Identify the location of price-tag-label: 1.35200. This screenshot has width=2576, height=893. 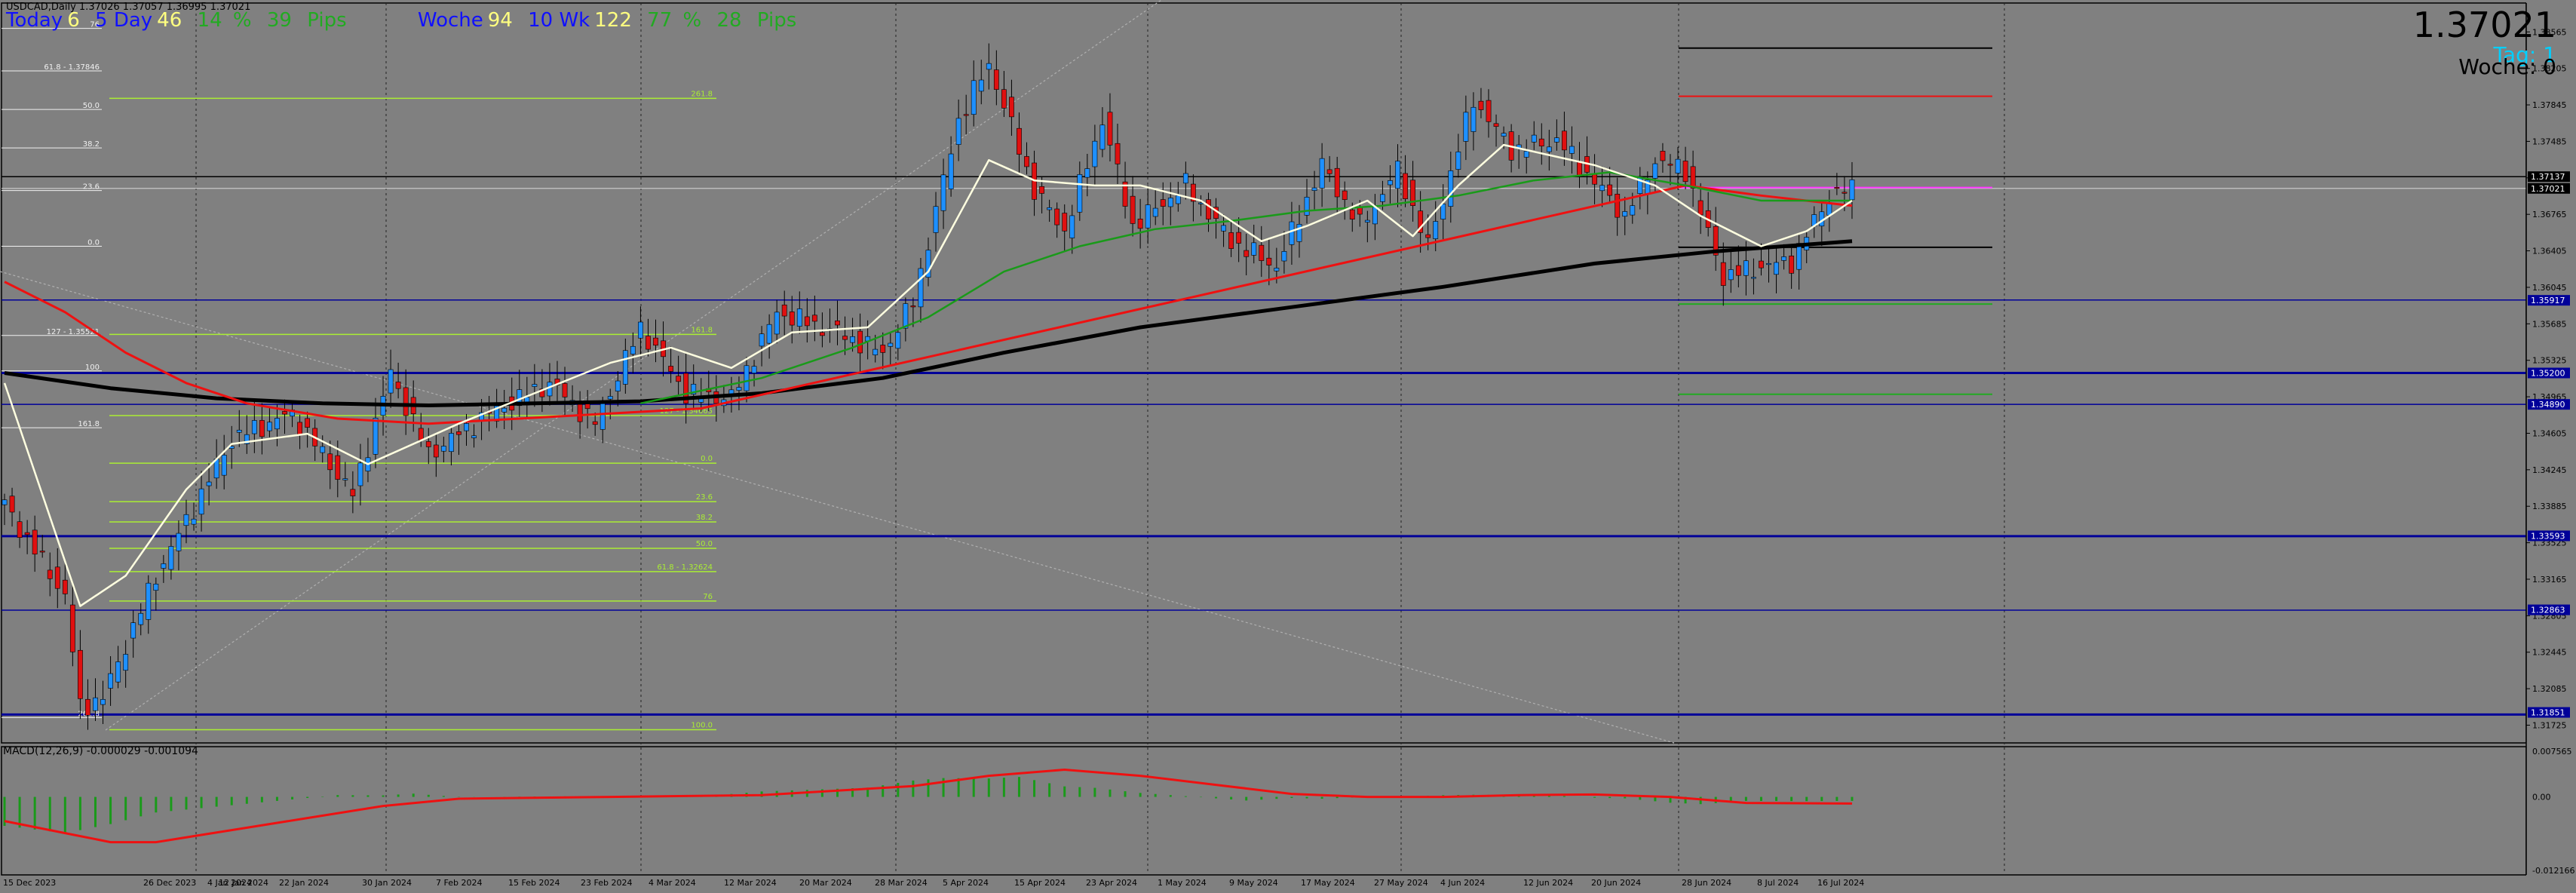
(2548, 374).